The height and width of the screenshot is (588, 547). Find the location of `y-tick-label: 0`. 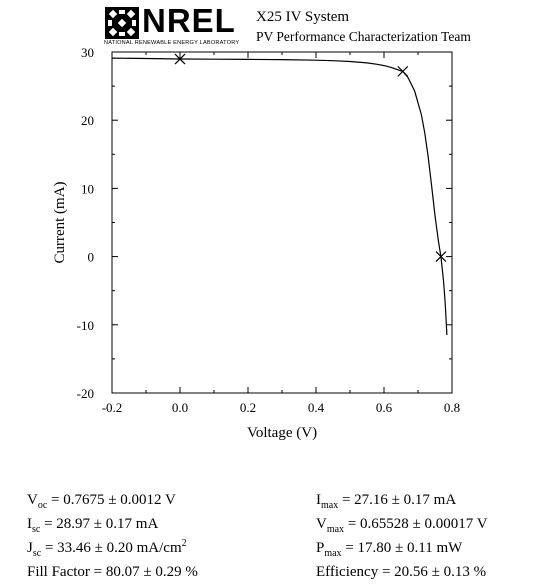

y-tick-label: 0 is located at coordinates (91, 257).